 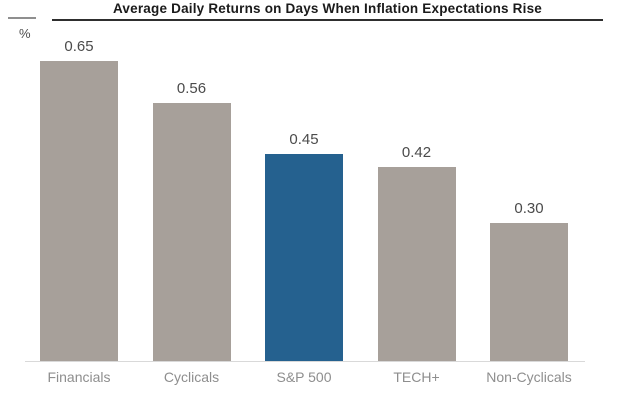 I want to click on x-axis-line, so click(x=305, y=361).